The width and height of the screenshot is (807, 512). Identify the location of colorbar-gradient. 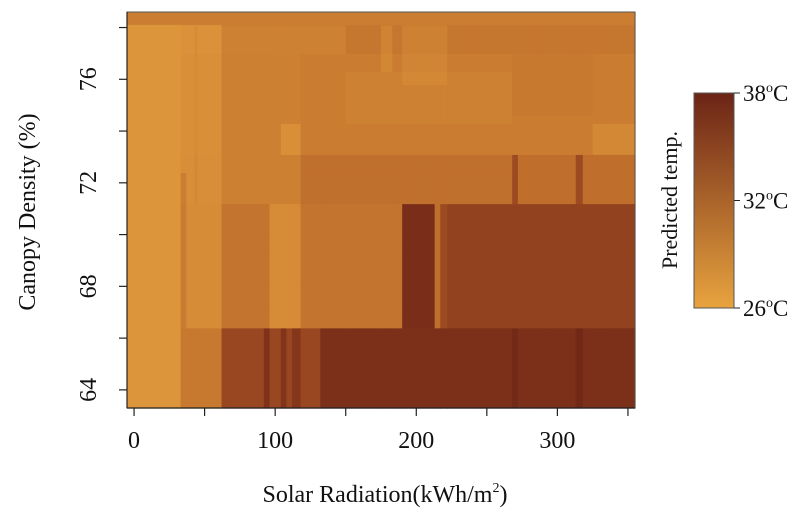
(714, 200).